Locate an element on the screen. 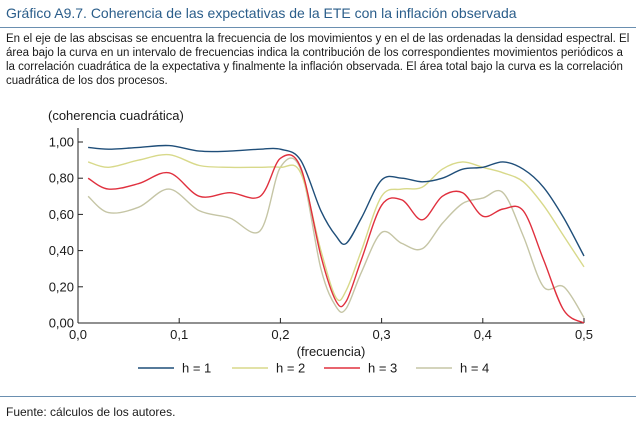 Image resolution: width=636 pixels, height=428 pixels. legend-label: h = 4 is located at coordinates (474, 368).